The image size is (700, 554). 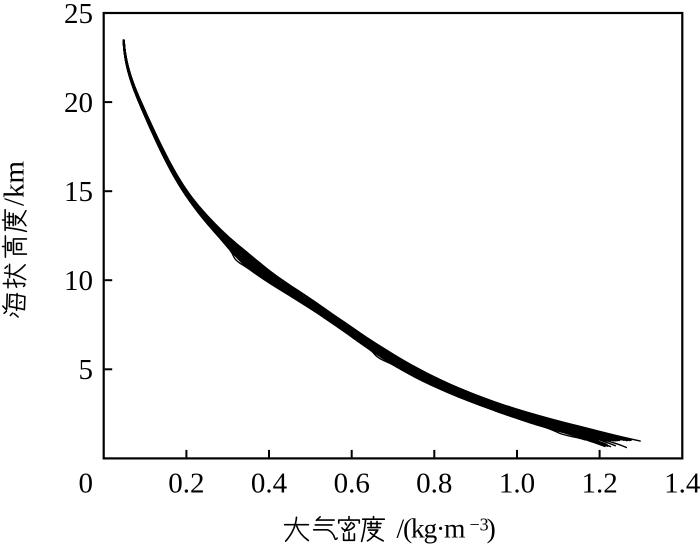 What do you see at coordinates (78, 192) in the screenshot?
I see `svg-text: 15` at bounding box center [78, 192].